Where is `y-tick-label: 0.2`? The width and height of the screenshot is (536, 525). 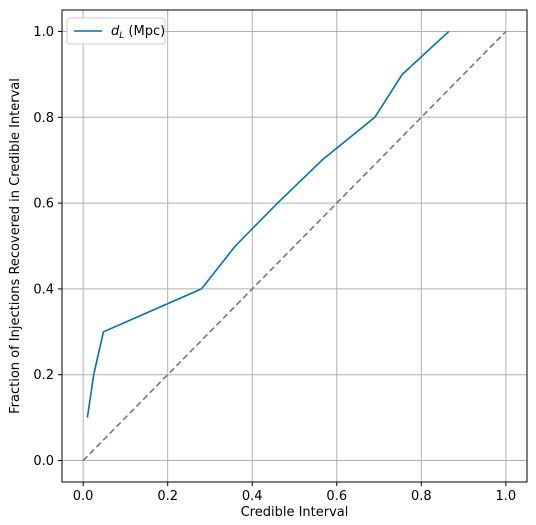 y-tick-label: 0.2 is located at coordinates (43, 375).